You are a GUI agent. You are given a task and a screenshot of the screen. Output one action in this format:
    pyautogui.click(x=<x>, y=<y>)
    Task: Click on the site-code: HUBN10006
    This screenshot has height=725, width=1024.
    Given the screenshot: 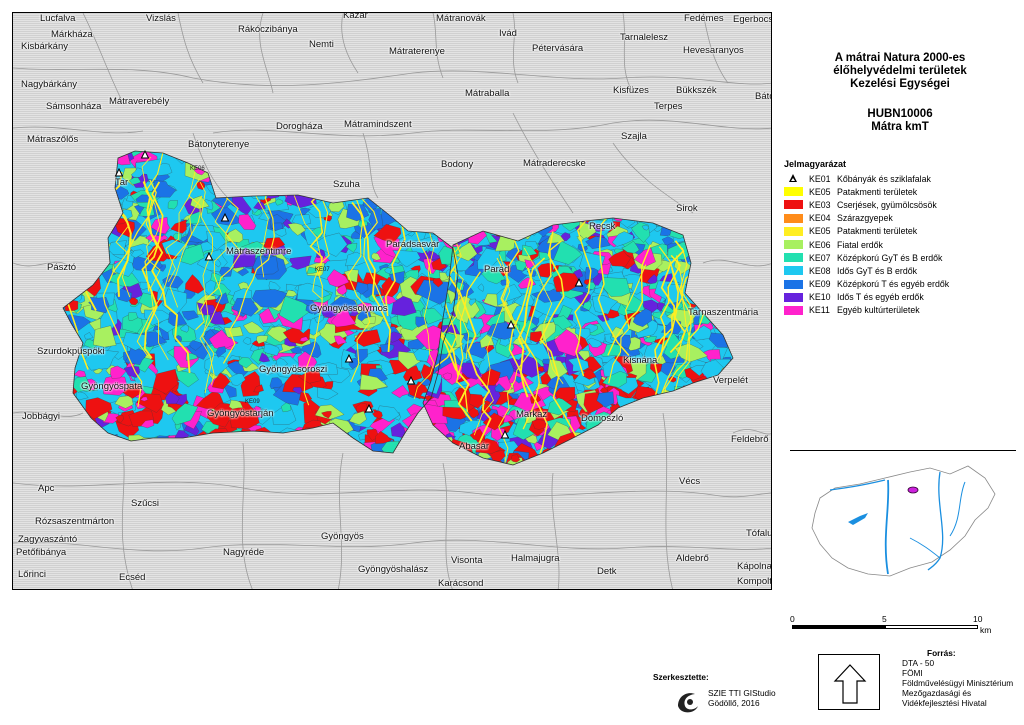 What is the action you would take?
    pyautogui.click(x=900, y=114)
    